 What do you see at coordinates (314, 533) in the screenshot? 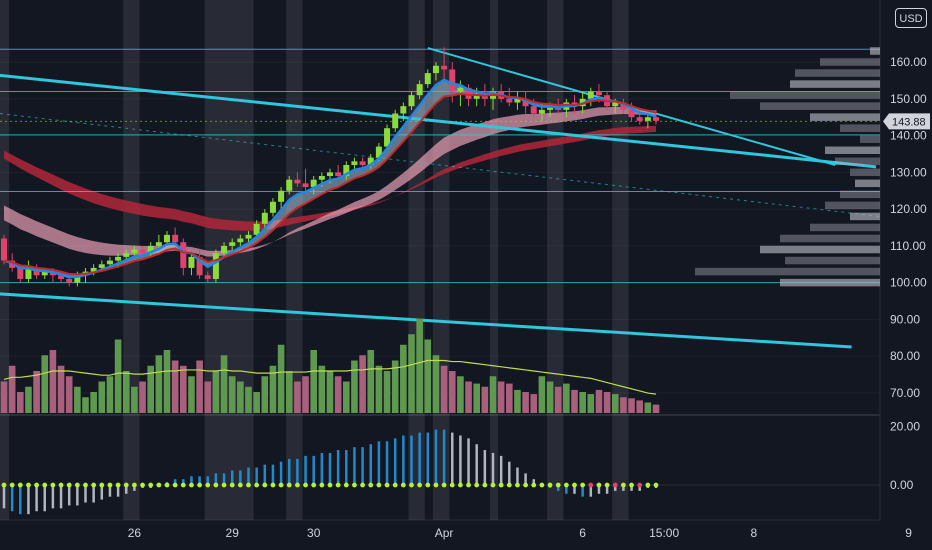
I see `time-tick-label: 30` at bounding box center [314, 533].